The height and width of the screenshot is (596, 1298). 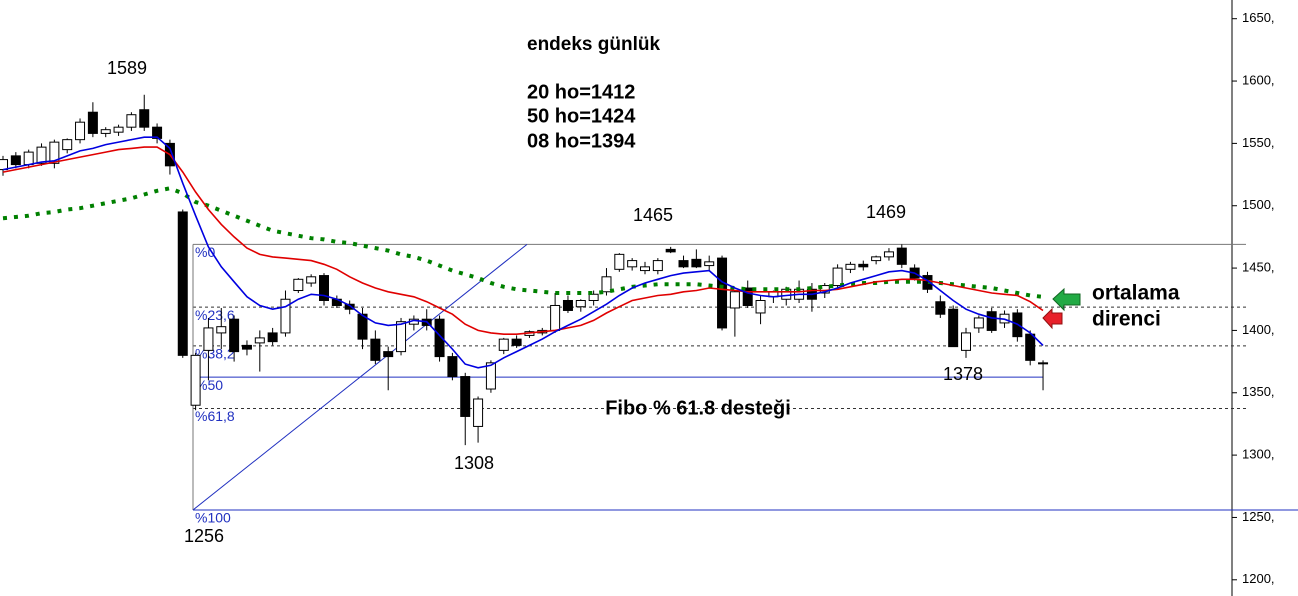 What do you see at coordinates (1066, 299) in the screenshot?
I see `green-arrow` at bounding box center [1066, 299].